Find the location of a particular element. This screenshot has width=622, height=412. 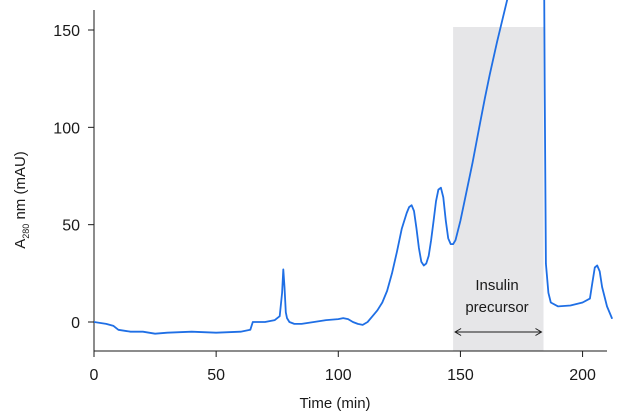

shaded-region-label-line-2: precursor is located at coordinates (496, 307).